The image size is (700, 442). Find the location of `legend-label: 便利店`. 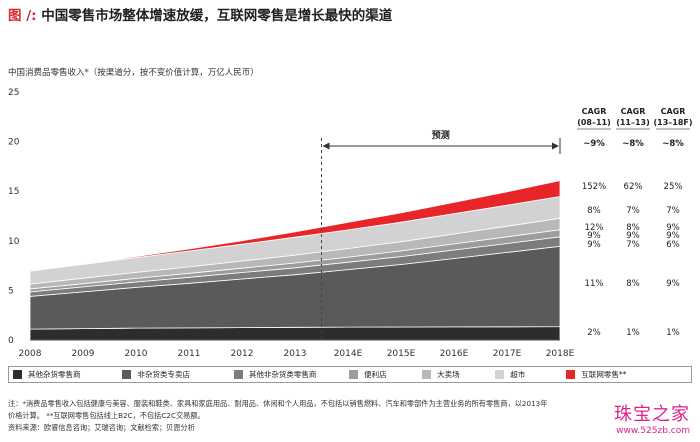

legend-label: 便利店 is located at coordinates (375, 374).